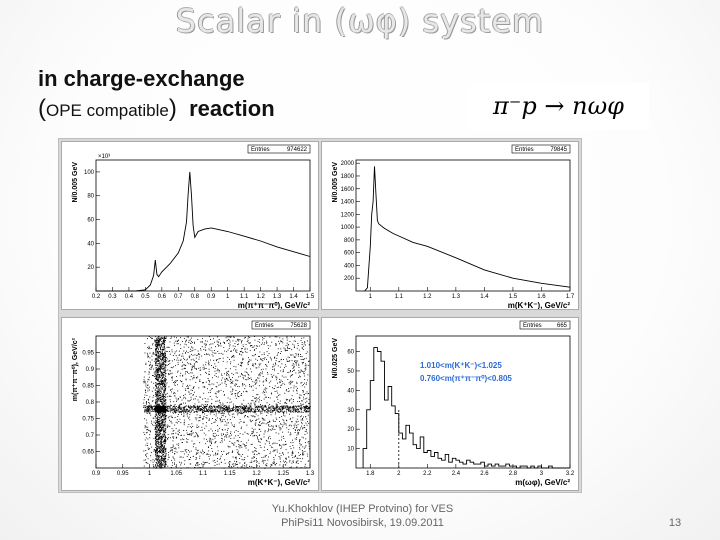  I want to click on stat-box-label: Entries, so click(264, 326).